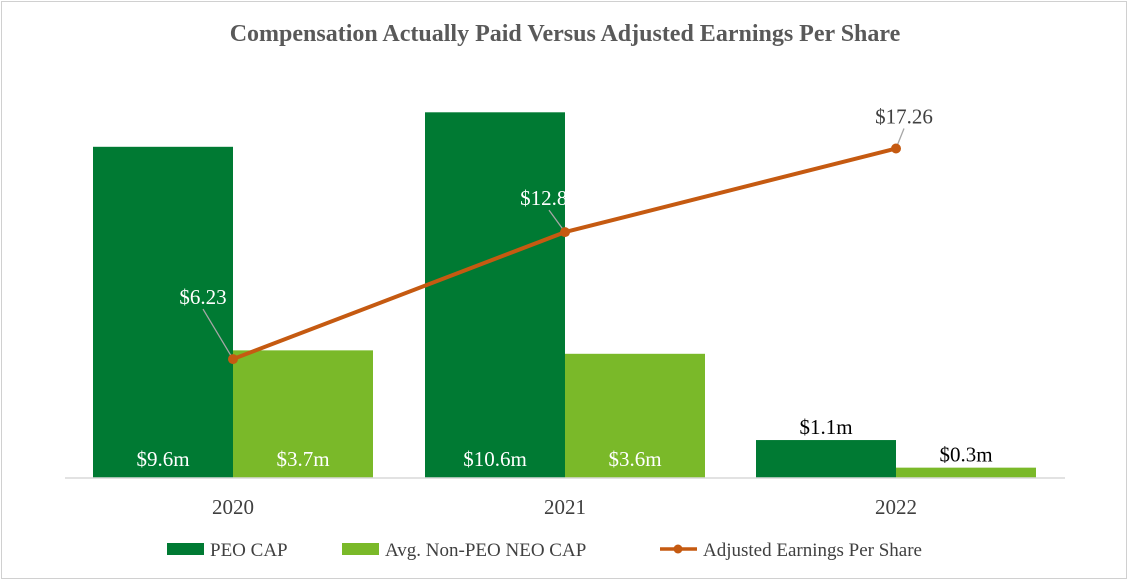 The height and width of the screenshot is (582, 1130). I want to click on x-tick-2021: 2021, so click(565, 507).